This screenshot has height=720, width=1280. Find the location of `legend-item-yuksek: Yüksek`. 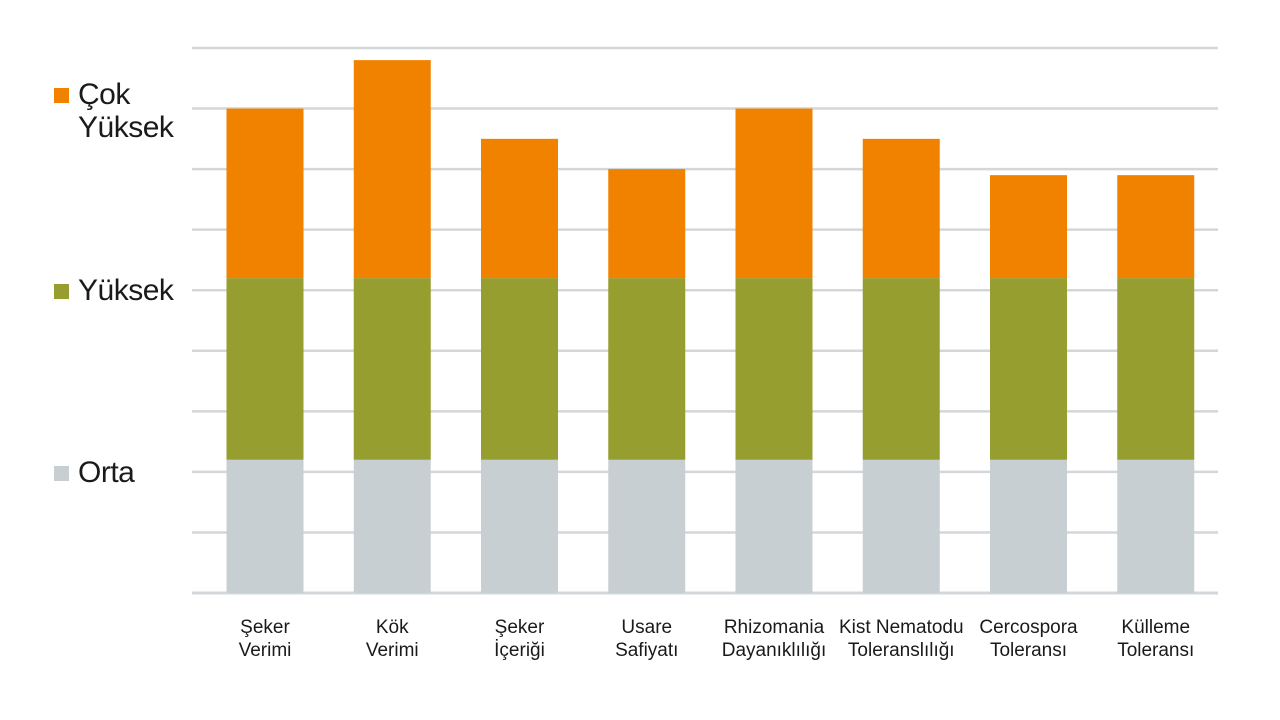

legend-item-yuksek: Yüksek is located at coordinates (126, 290).